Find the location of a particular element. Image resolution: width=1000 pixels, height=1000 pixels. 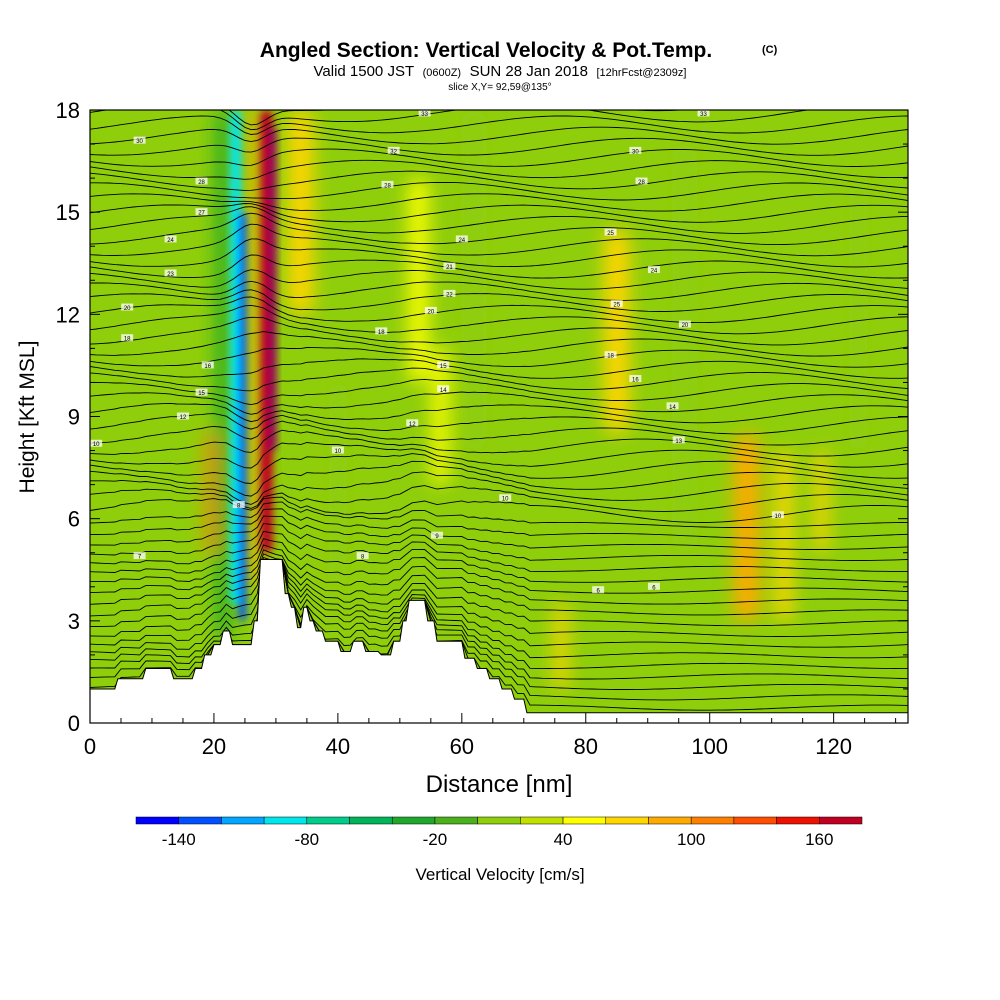

contour-label-text: 12 is located at coordinates (183, 418).